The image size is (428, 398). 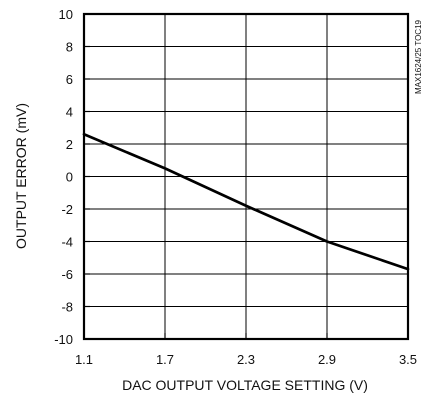 I want to click on chart-side-note: MAX1624/25 TOC19, so click(x=418, y=56).